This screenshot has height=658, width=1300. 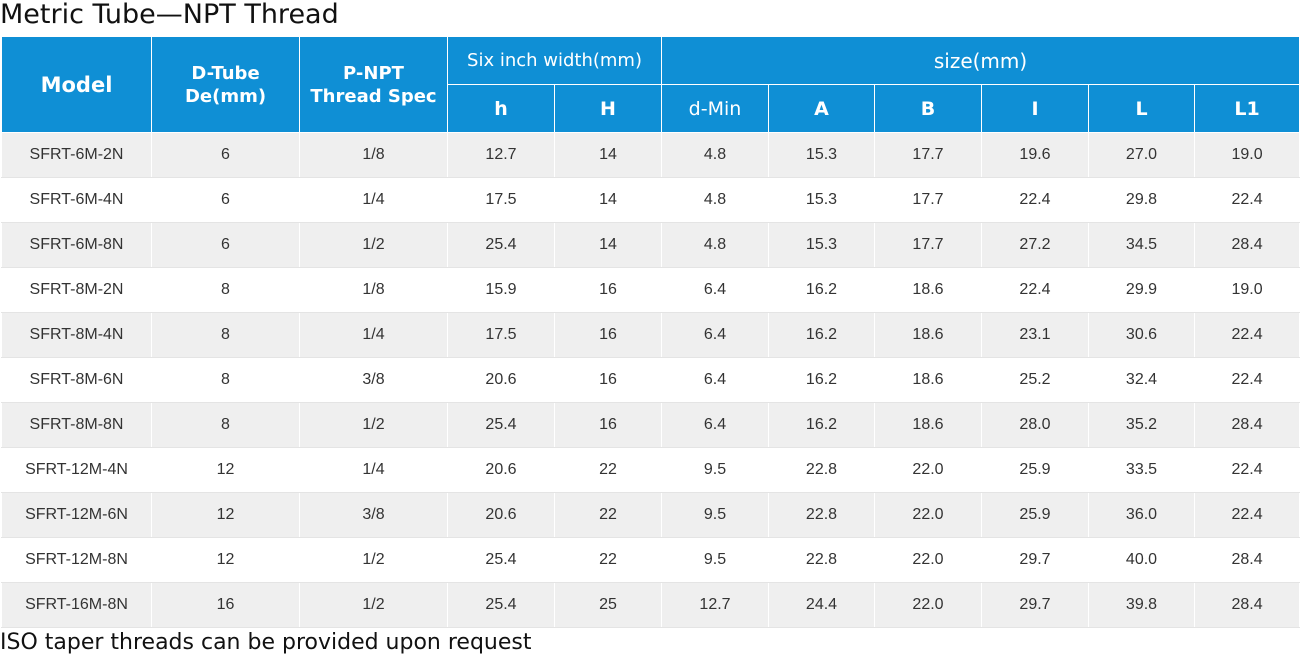 I want to click on header-B: B, so click(x=928, y=108).